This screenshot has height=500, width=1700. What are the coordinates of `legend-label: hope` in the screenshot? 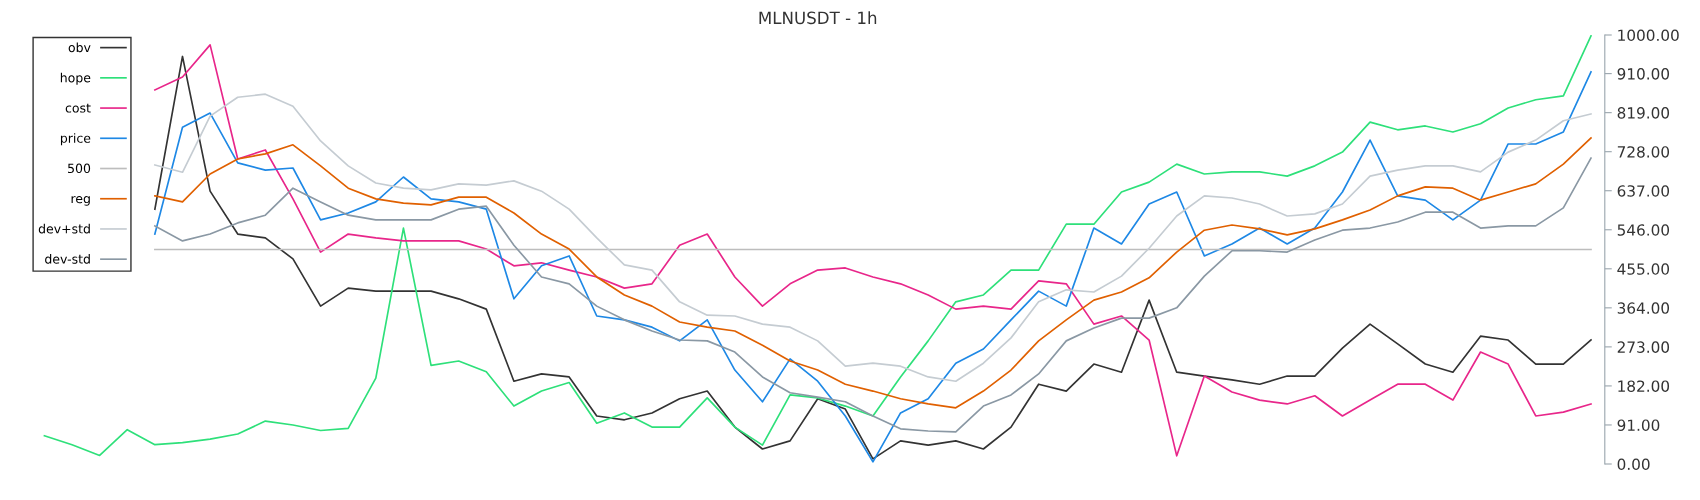 It's located at (75, 78).